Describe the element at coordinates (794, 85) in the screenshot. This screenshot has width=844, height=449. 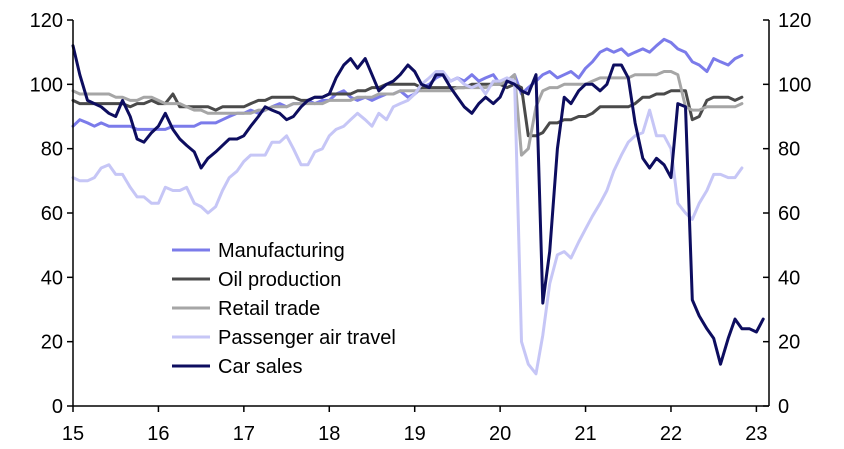
I see `right-y-tick-label: 100` at that location.